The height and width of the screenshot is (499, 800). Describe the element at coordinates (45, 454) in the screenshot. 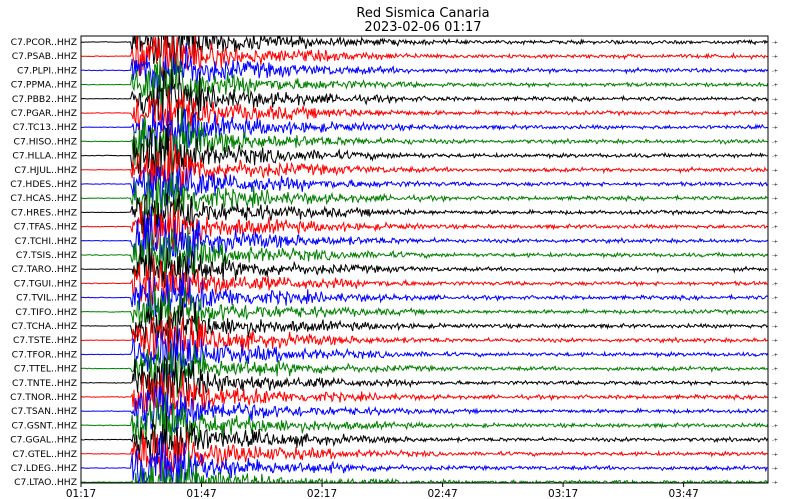

I see `station-label: C7.GTEL..HHZ` at that location.